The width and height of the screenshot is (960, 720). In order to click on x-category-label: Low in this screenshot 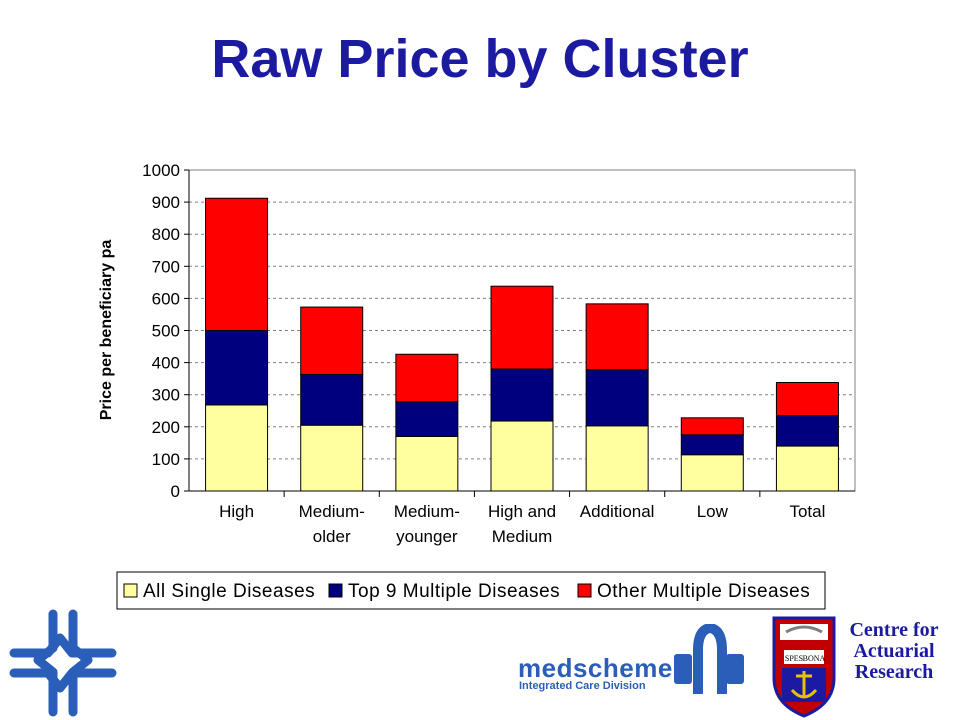, I will do `click(713, 511)`.